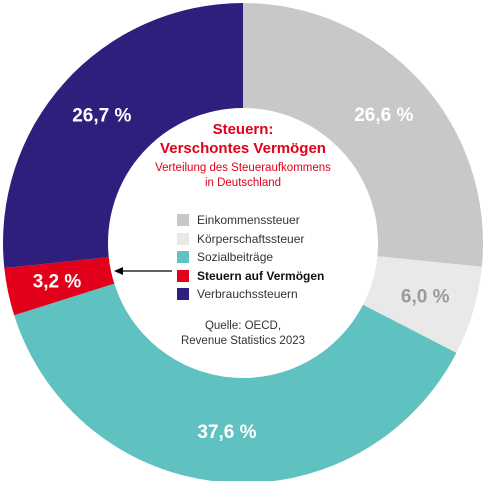 This screenshot has width=486, height=481. I want to click on legend-label: Einkommenssteuer, so click(248, 220).